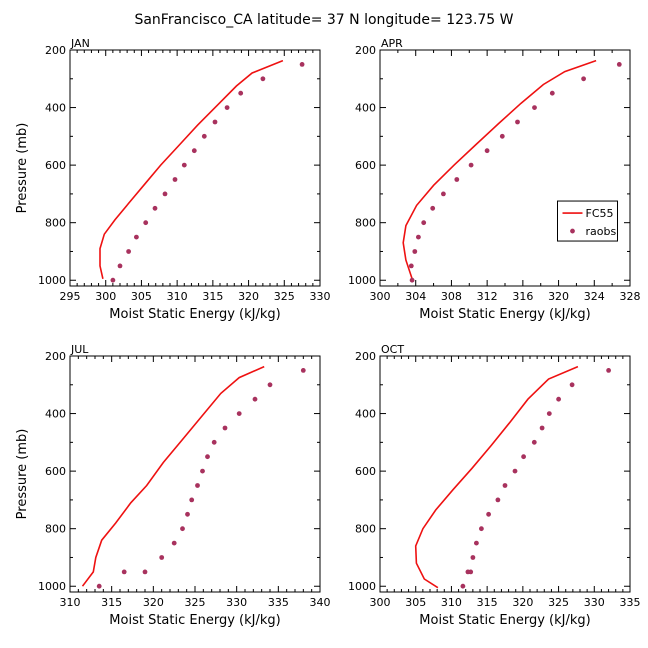  I want to click on legend-marker-swatch, so click(572, 231).